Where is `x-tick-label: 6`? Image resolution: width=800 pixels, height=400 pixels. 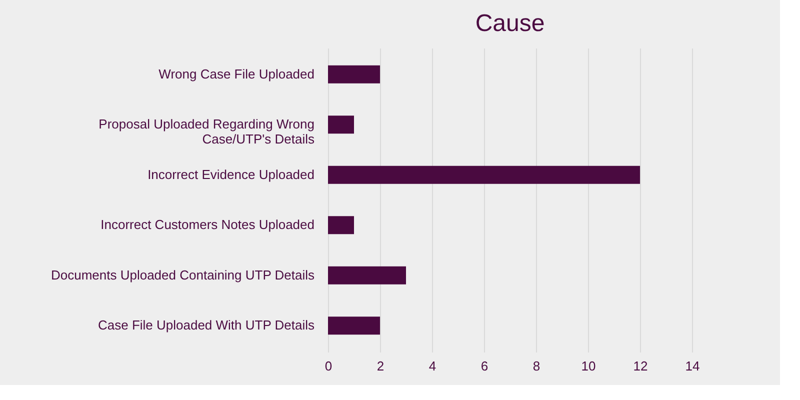
x-tick-label: 6 is located at coordinates (484, 366).